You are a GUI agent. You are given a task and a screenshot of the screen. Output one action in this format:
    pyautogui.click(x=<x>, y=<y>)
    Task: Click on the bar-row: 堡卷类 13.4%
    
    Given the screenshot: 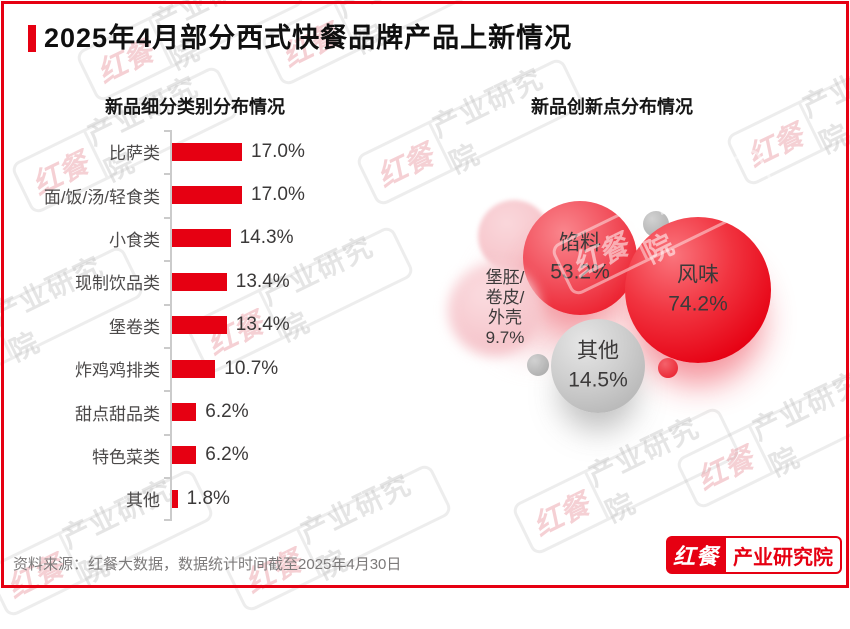 What is the action you would take?
    pyautogui.click(x=220, y=325)
    